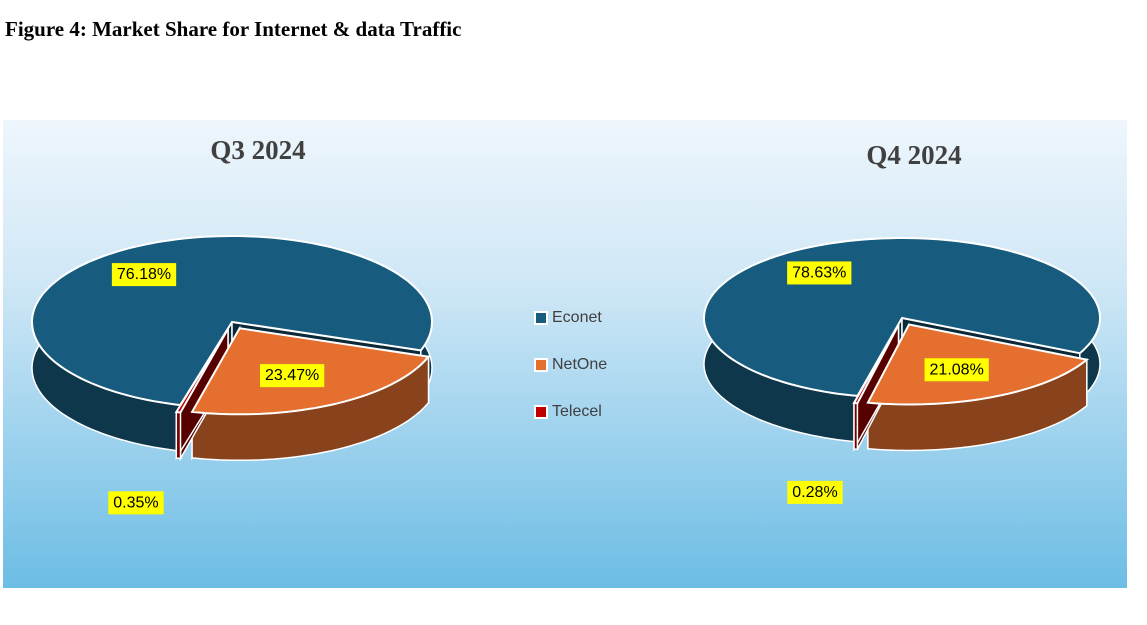 This screenshot has height=625, width=1147. I want to click on chart-title: Q4 2024, so click(913, 155).